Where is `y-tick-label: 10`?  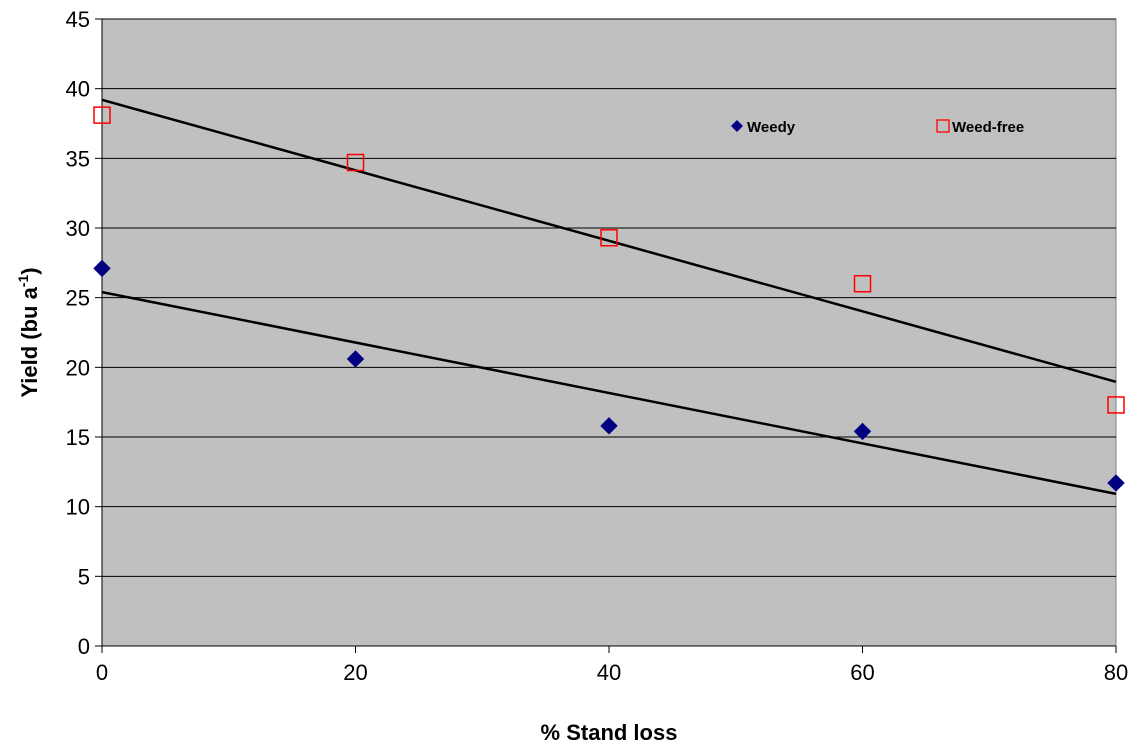
y-tick-label: 10 is located at coordinates (78, 507).